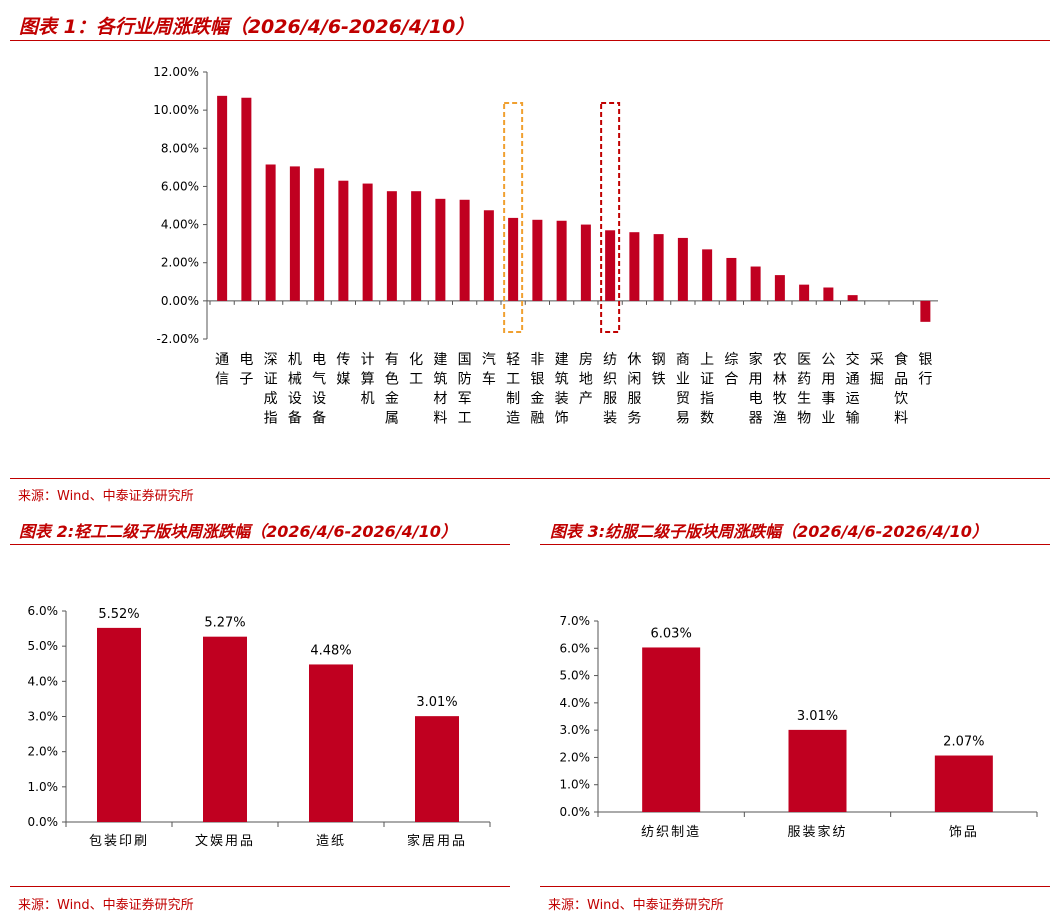 This screenshot has width=1061, height=915. What do you see at coordinates (319, 399) in the screenshot?
I see `x-tick-label-char: 设` at bounding box center [319, 399].